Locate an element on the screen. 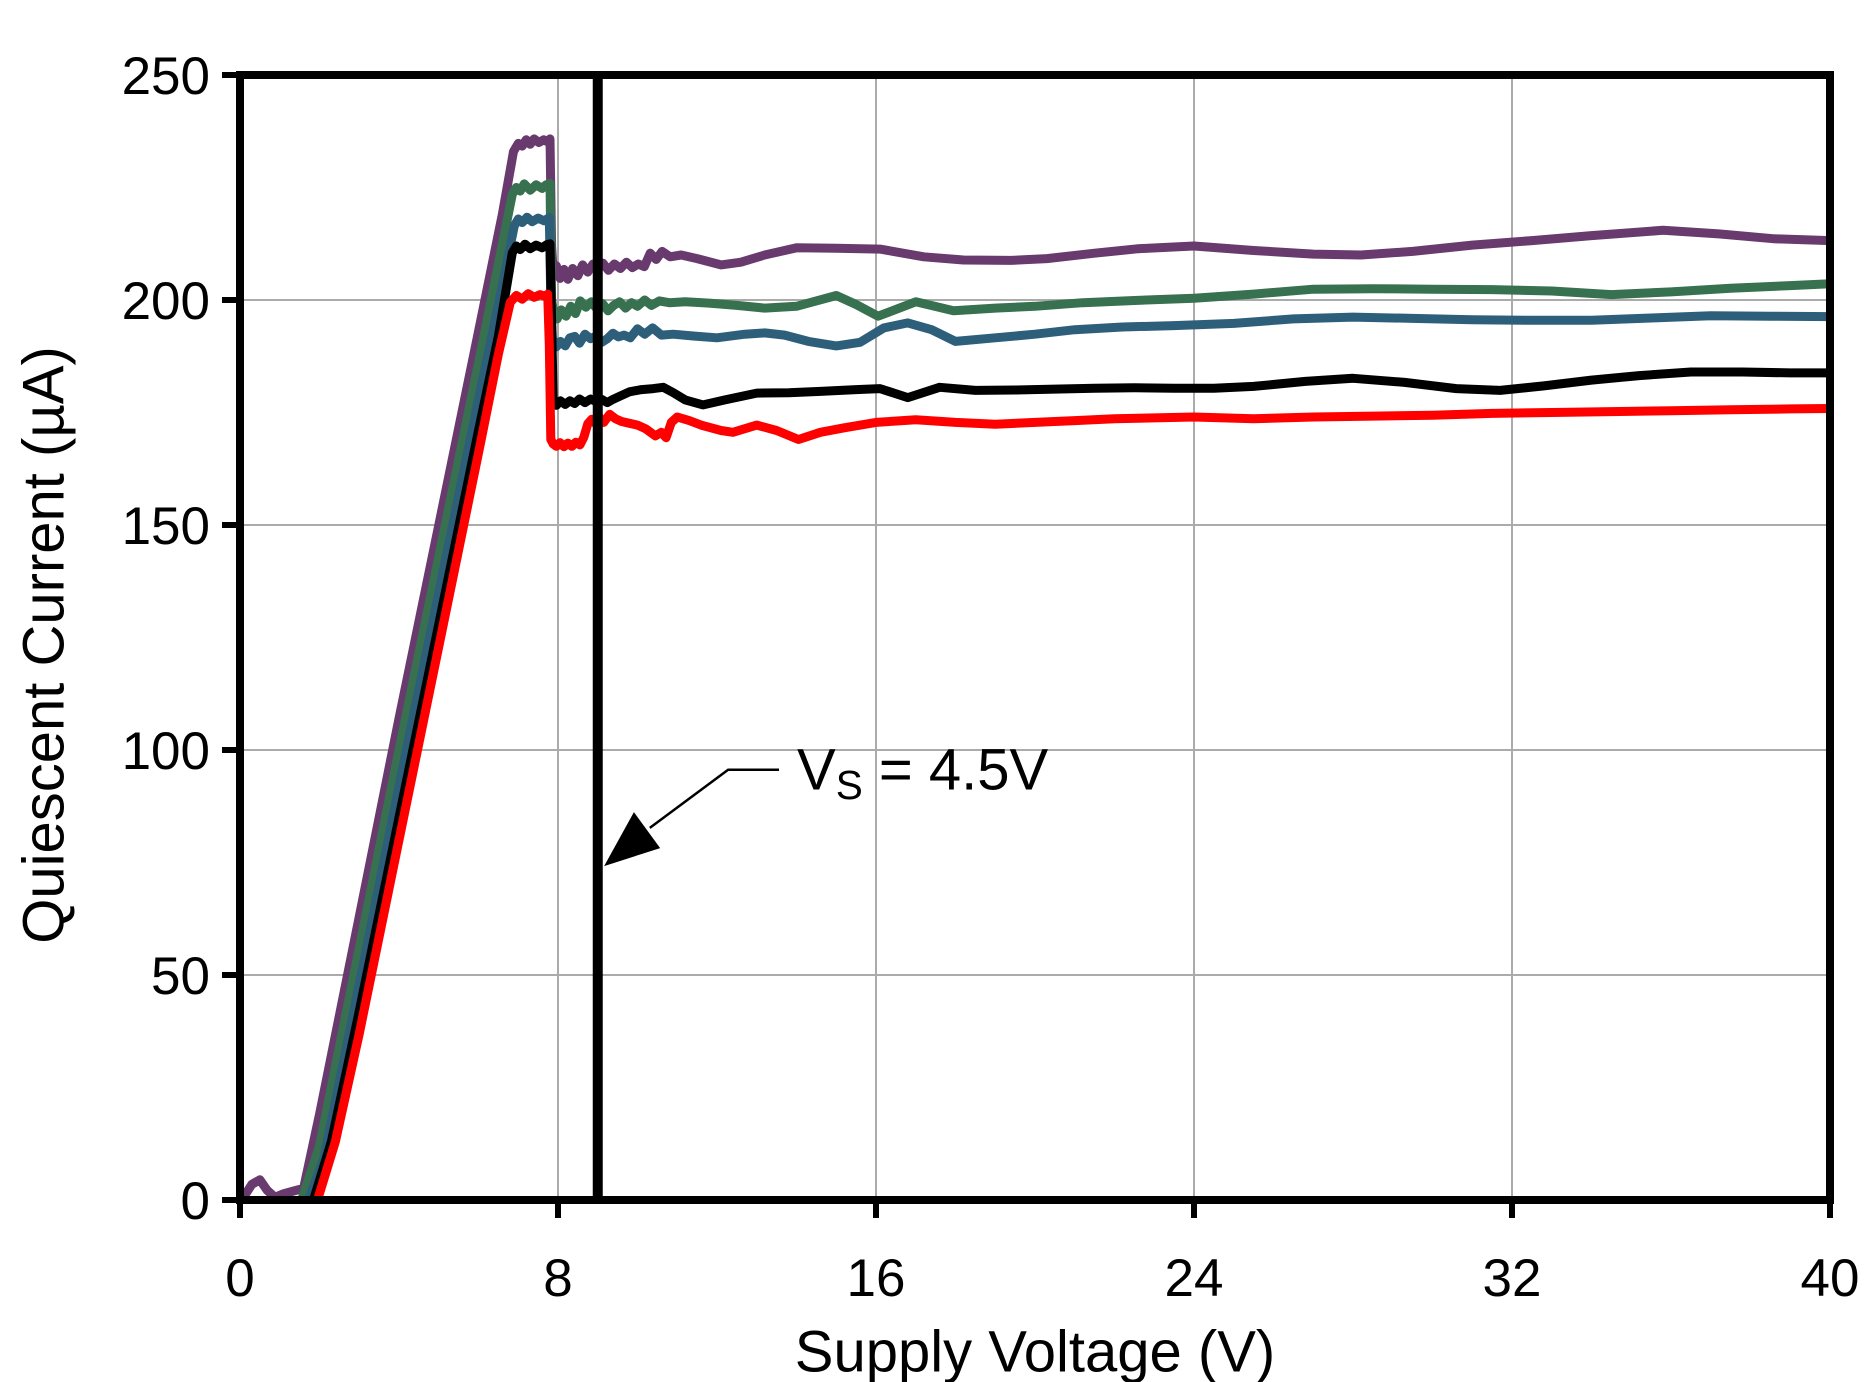 The image size is (1875, 1382). y-tick-label-200: 200 is located at coordinates (166, 301).